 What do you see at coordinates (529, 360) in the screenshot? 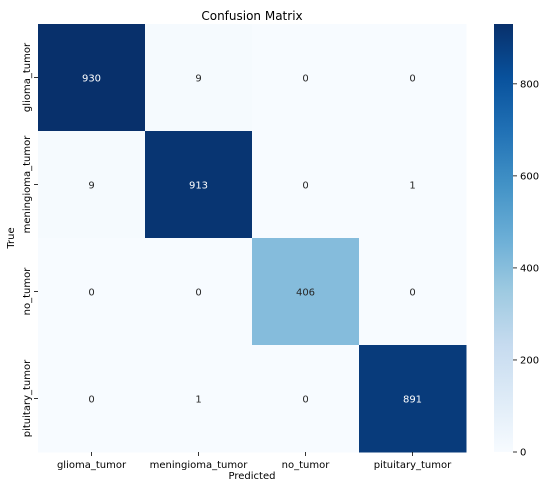
I see `colorbar-tick-label: 200` at bounding box center [529, 360].